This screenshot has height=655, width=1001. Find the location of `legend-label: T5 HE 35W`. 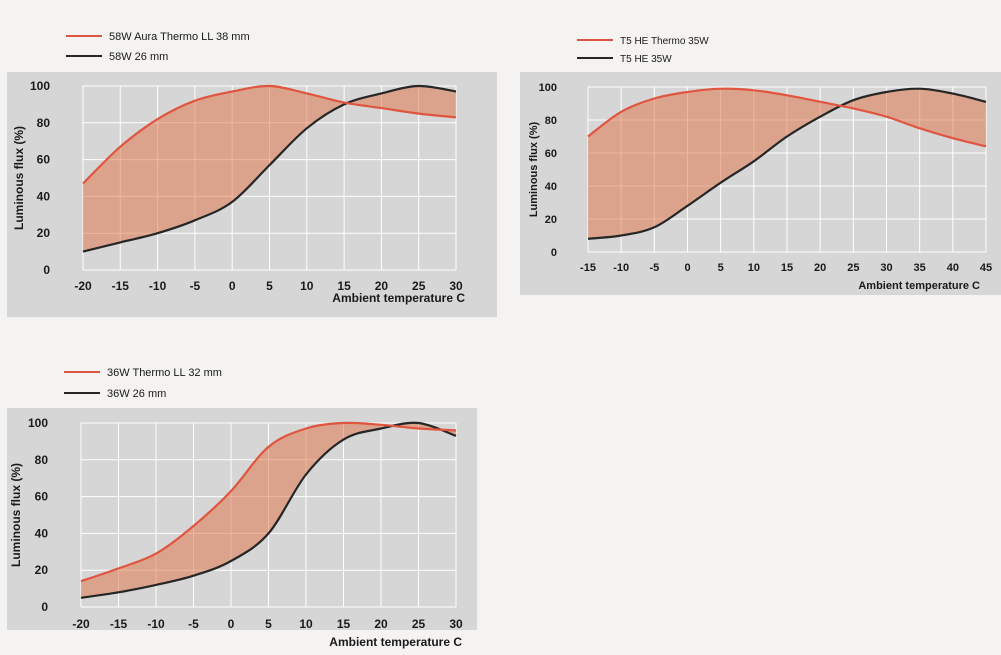

legend-label: T5 HE 35W is located at coordinates (646, 59).